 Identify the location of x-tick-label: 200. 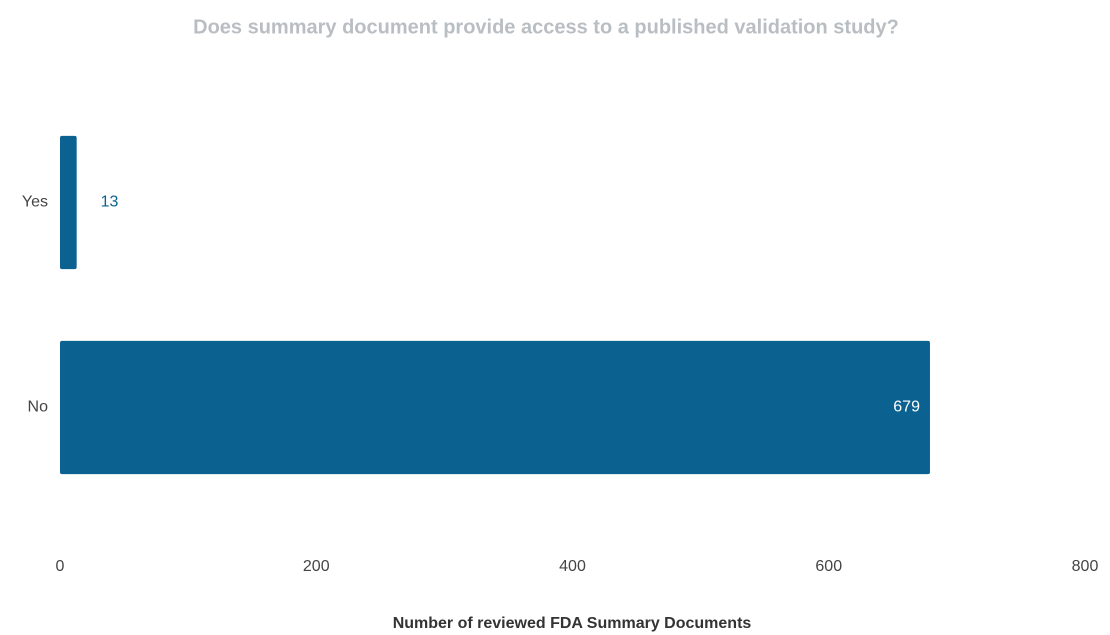
(316, 566).